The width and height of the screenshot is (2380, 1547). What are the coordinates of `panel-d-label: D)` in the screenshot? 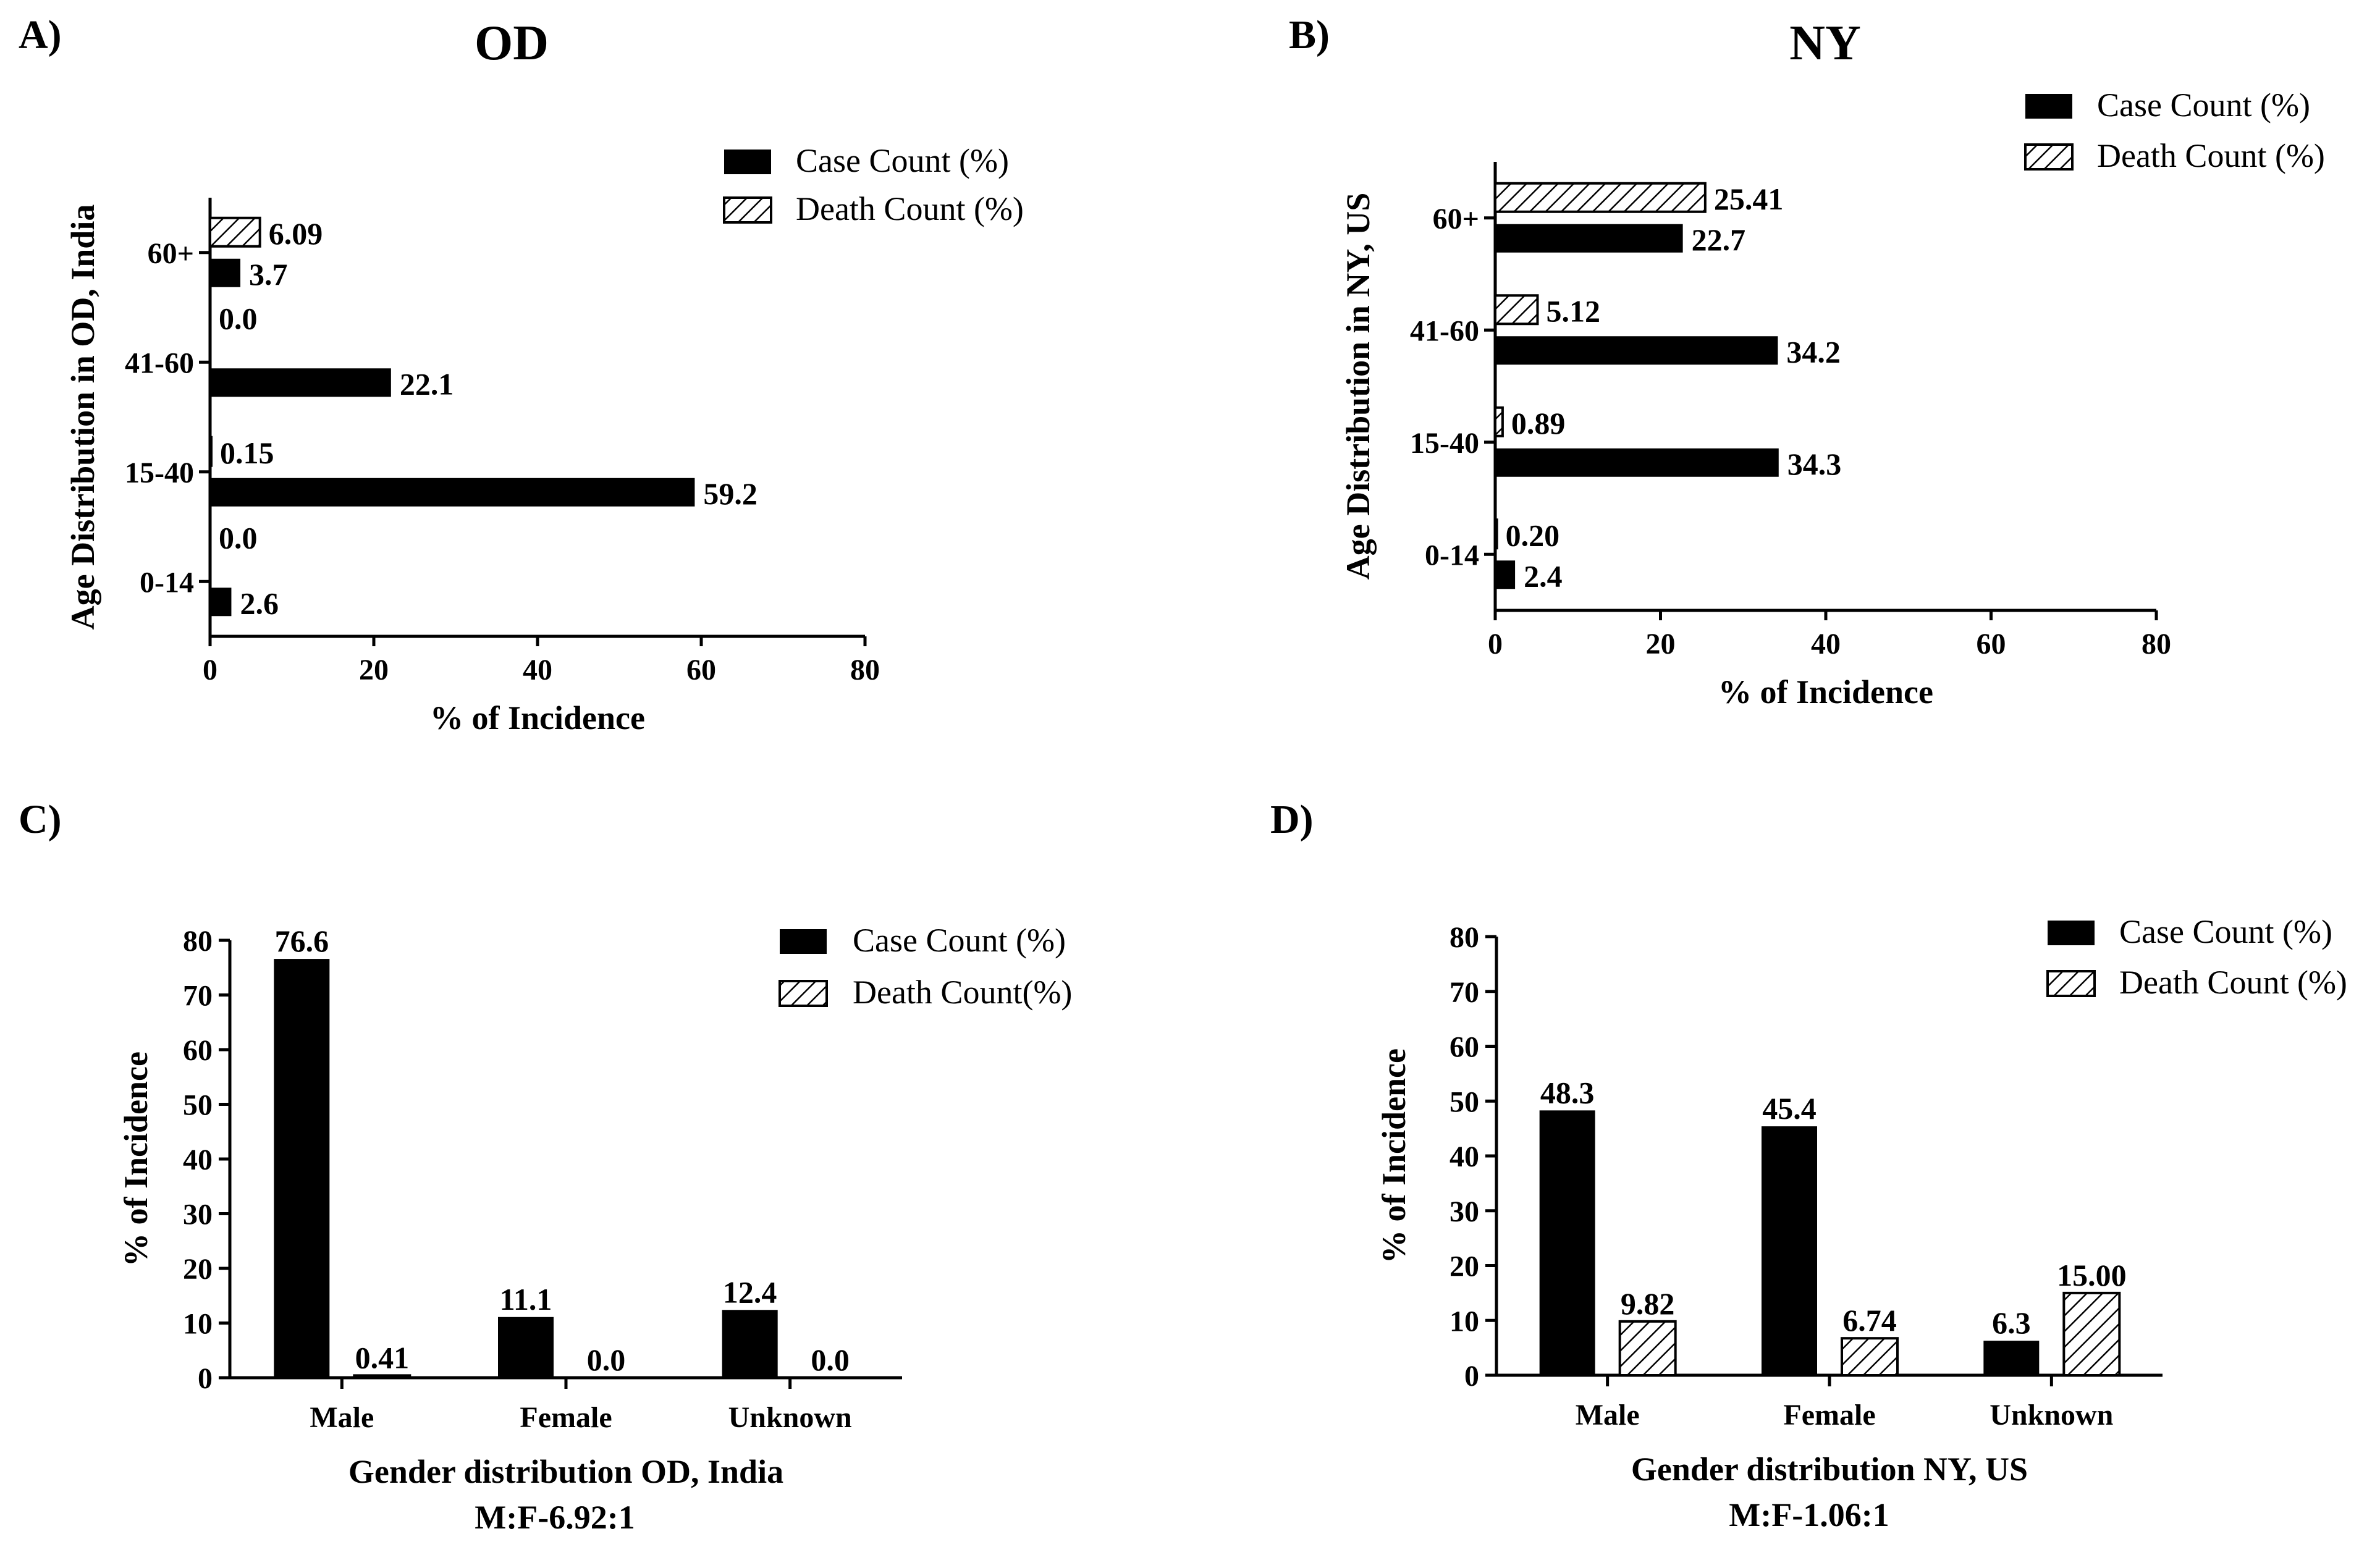 It's located at (1292, 820).